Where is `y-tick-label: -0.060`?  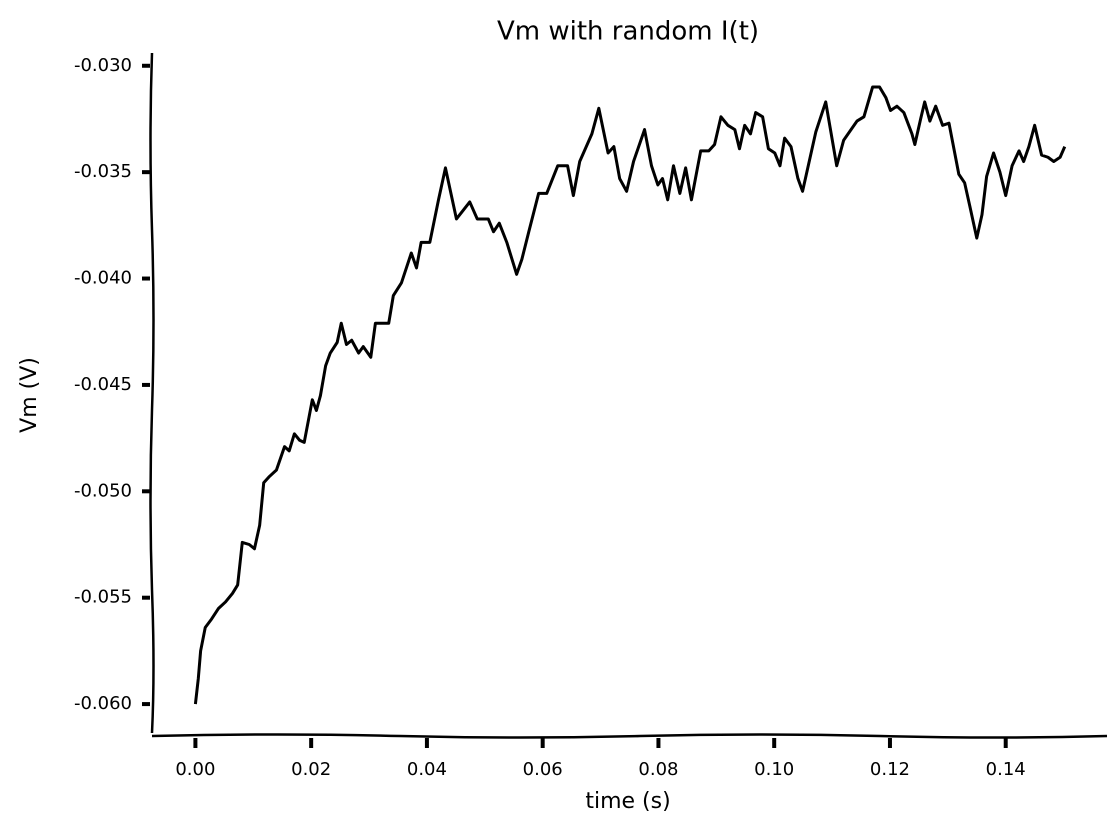
y-tick-label: -0.060 is located at coordinates (103, 703).